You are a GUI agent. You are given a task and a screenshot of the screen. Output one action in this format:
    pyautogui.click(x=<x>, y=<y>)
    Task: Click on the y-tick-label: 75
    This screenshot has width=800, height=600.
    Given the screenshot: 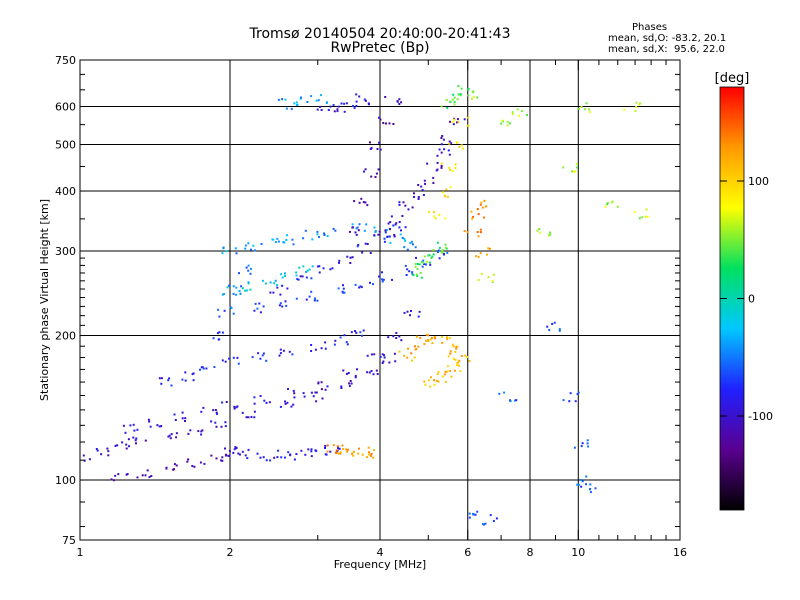 What is the action you would take?
    pyautogui.click(x=69, y=540)
    